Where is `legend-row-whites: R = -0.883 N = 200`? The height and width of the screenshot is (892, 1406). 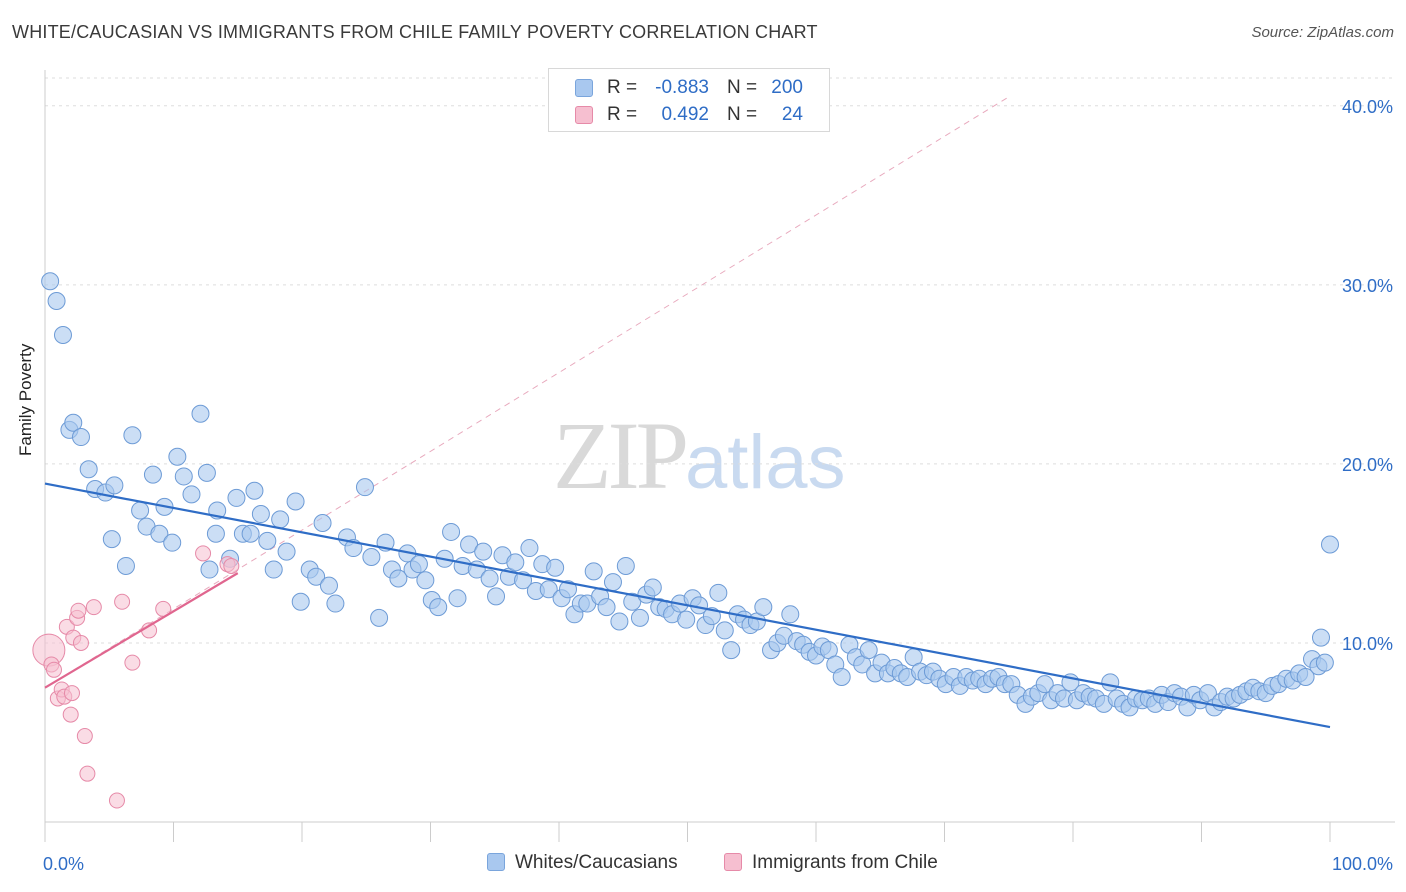
legend-row-whites: R = -0.883 N = 200 is located at coordinates (689, 87).